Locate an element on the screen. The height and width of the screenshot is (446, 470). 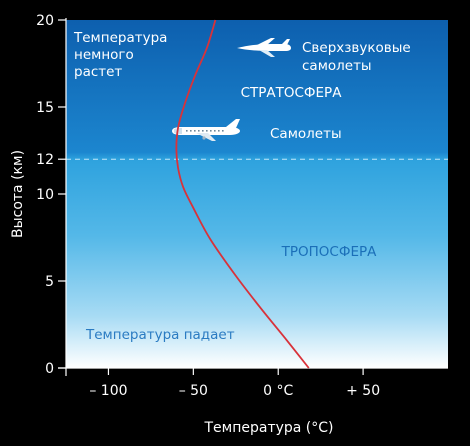
y-tick-label: 20 is located at coordinates (45, 21).